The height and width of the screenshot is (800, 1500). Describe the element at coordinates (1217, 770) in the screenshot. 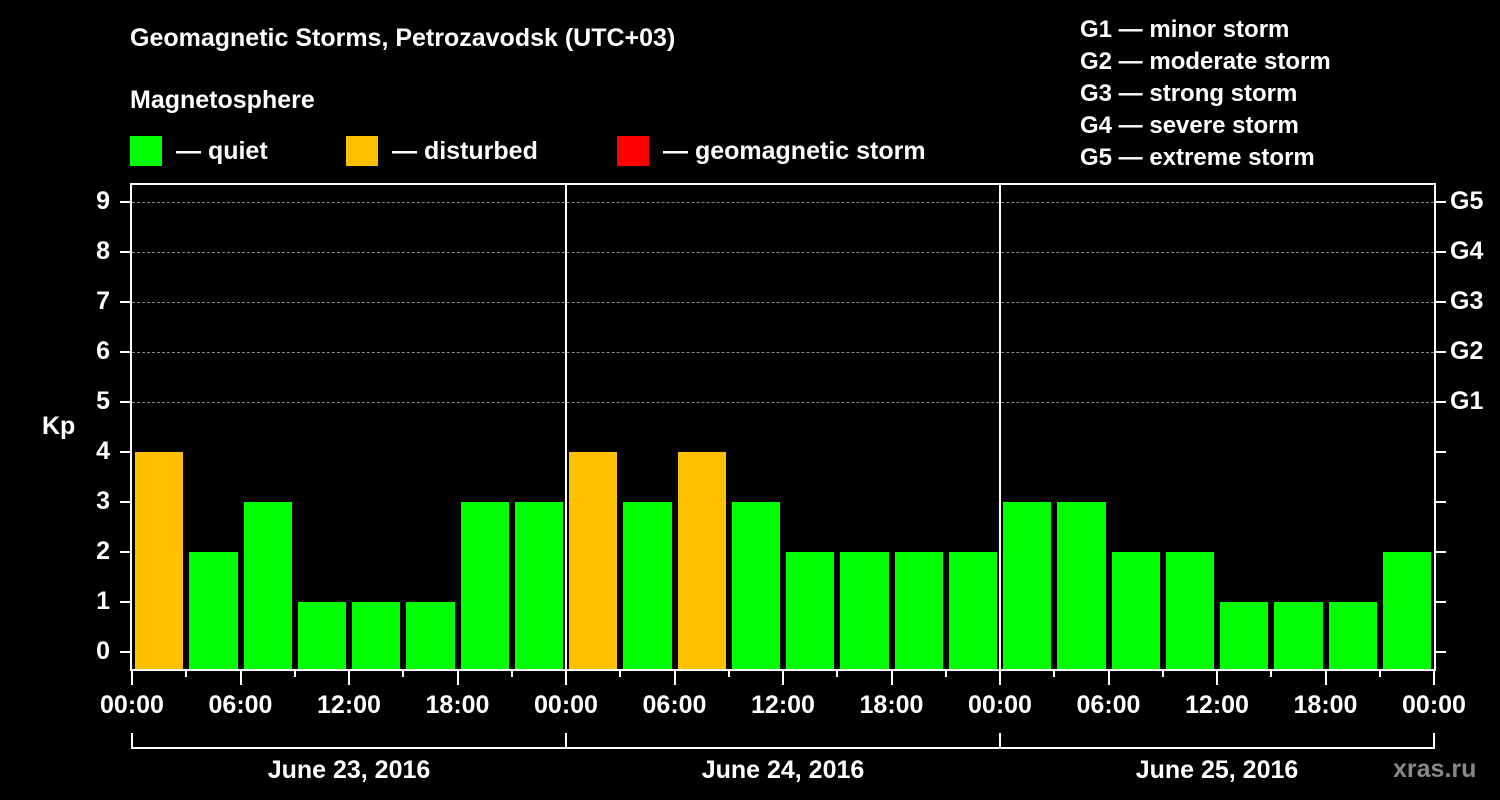

I see `date-label: June 25, 2016` at that location.